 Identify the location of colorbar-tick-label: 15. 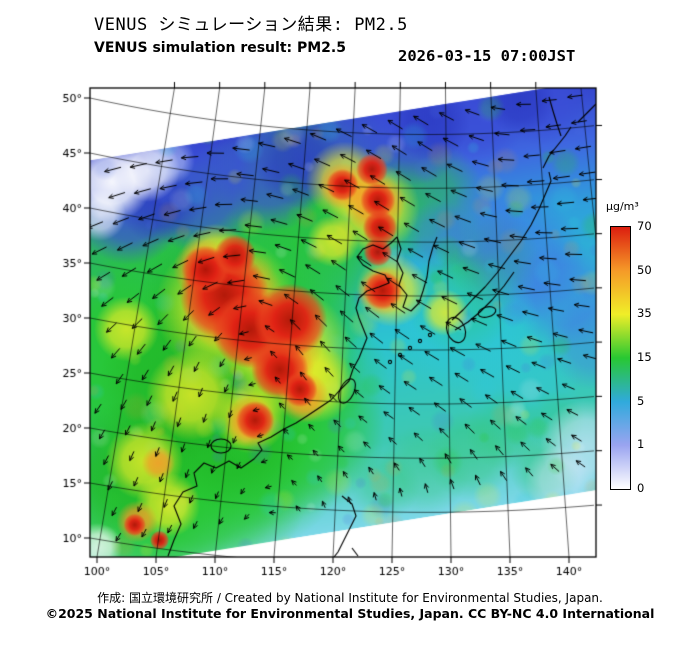
(644, 357).